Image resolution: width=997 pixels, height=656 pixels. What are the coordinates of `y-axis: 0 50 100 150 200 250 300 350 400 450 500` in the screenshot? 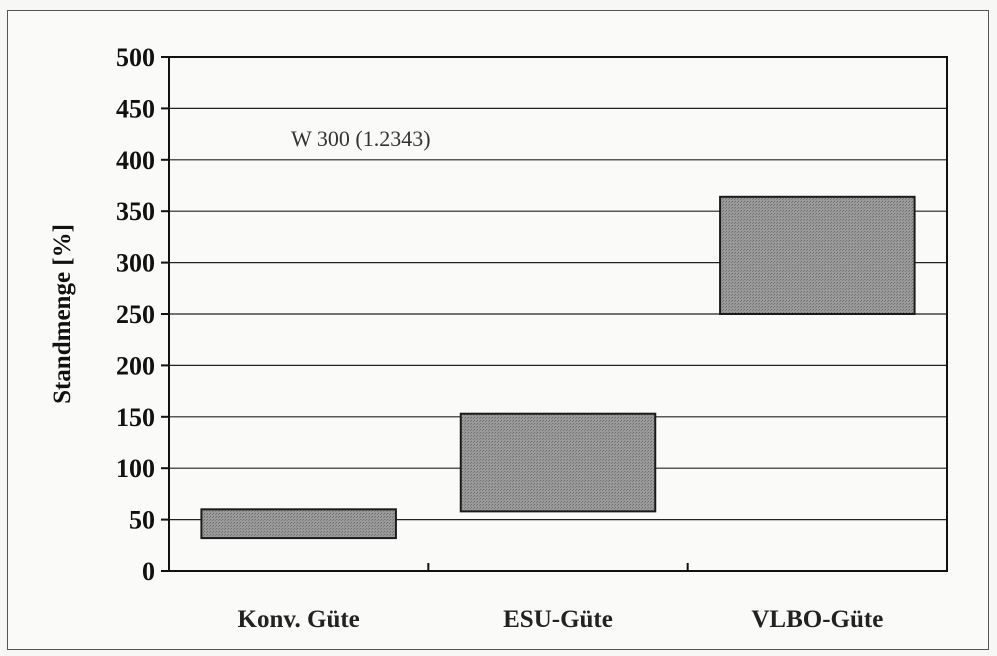 It's located at (142, 314).